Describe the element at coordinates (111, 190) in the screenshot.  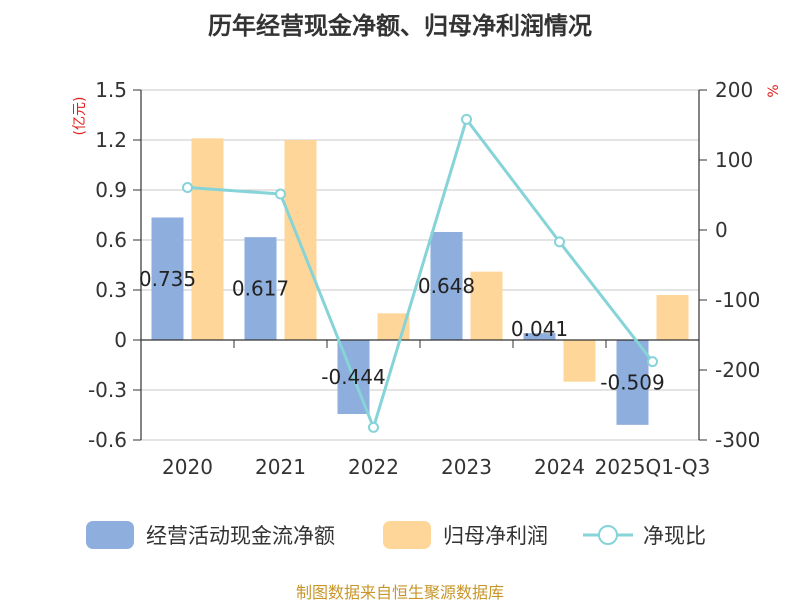
I see `y-left-tick-label: 0.9` at that location.